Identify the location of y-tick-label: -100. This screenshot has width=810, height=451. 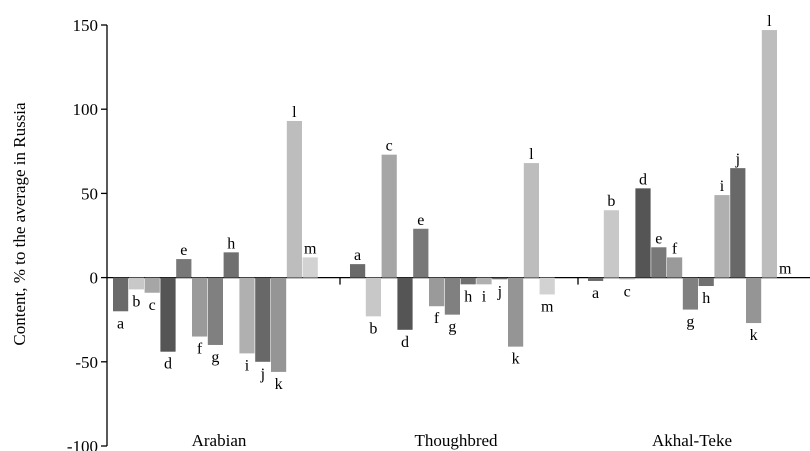
(82, 444).